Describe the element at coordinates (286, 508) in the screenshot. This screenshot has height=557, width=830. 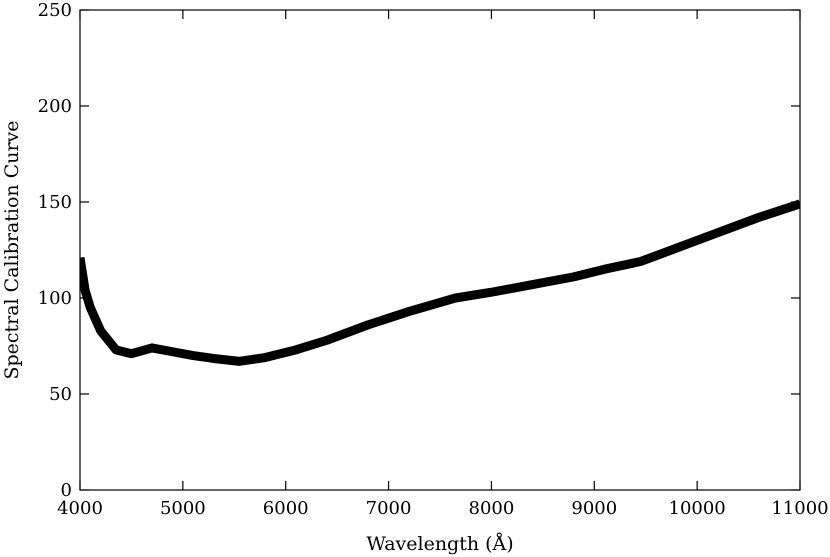
I see `x-tick-label: 6000` at that location.